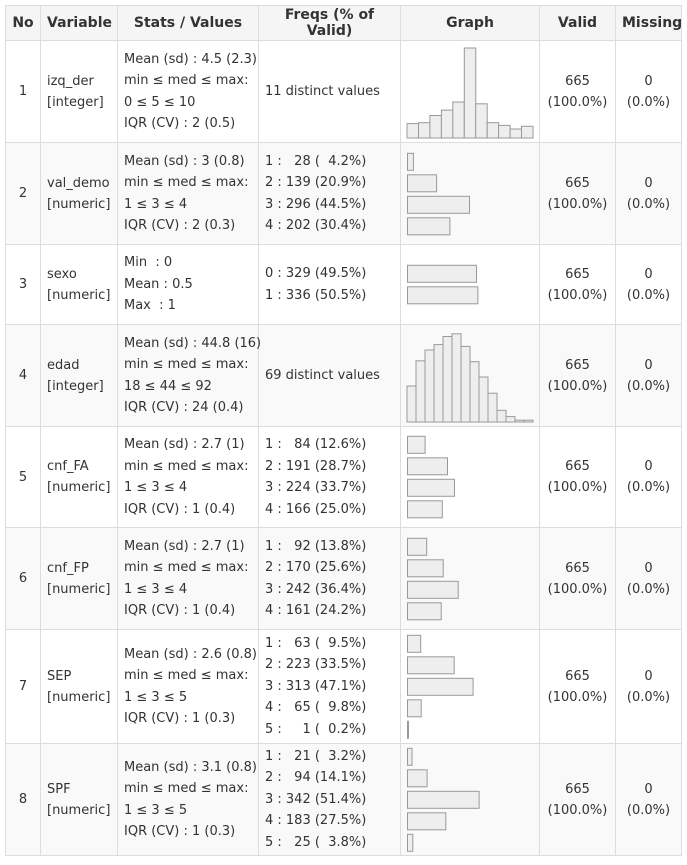 The image size is (687, 865). Describe the element at coordinates (23, 91) in the screenshot. I see `row-number: 1` at that location.